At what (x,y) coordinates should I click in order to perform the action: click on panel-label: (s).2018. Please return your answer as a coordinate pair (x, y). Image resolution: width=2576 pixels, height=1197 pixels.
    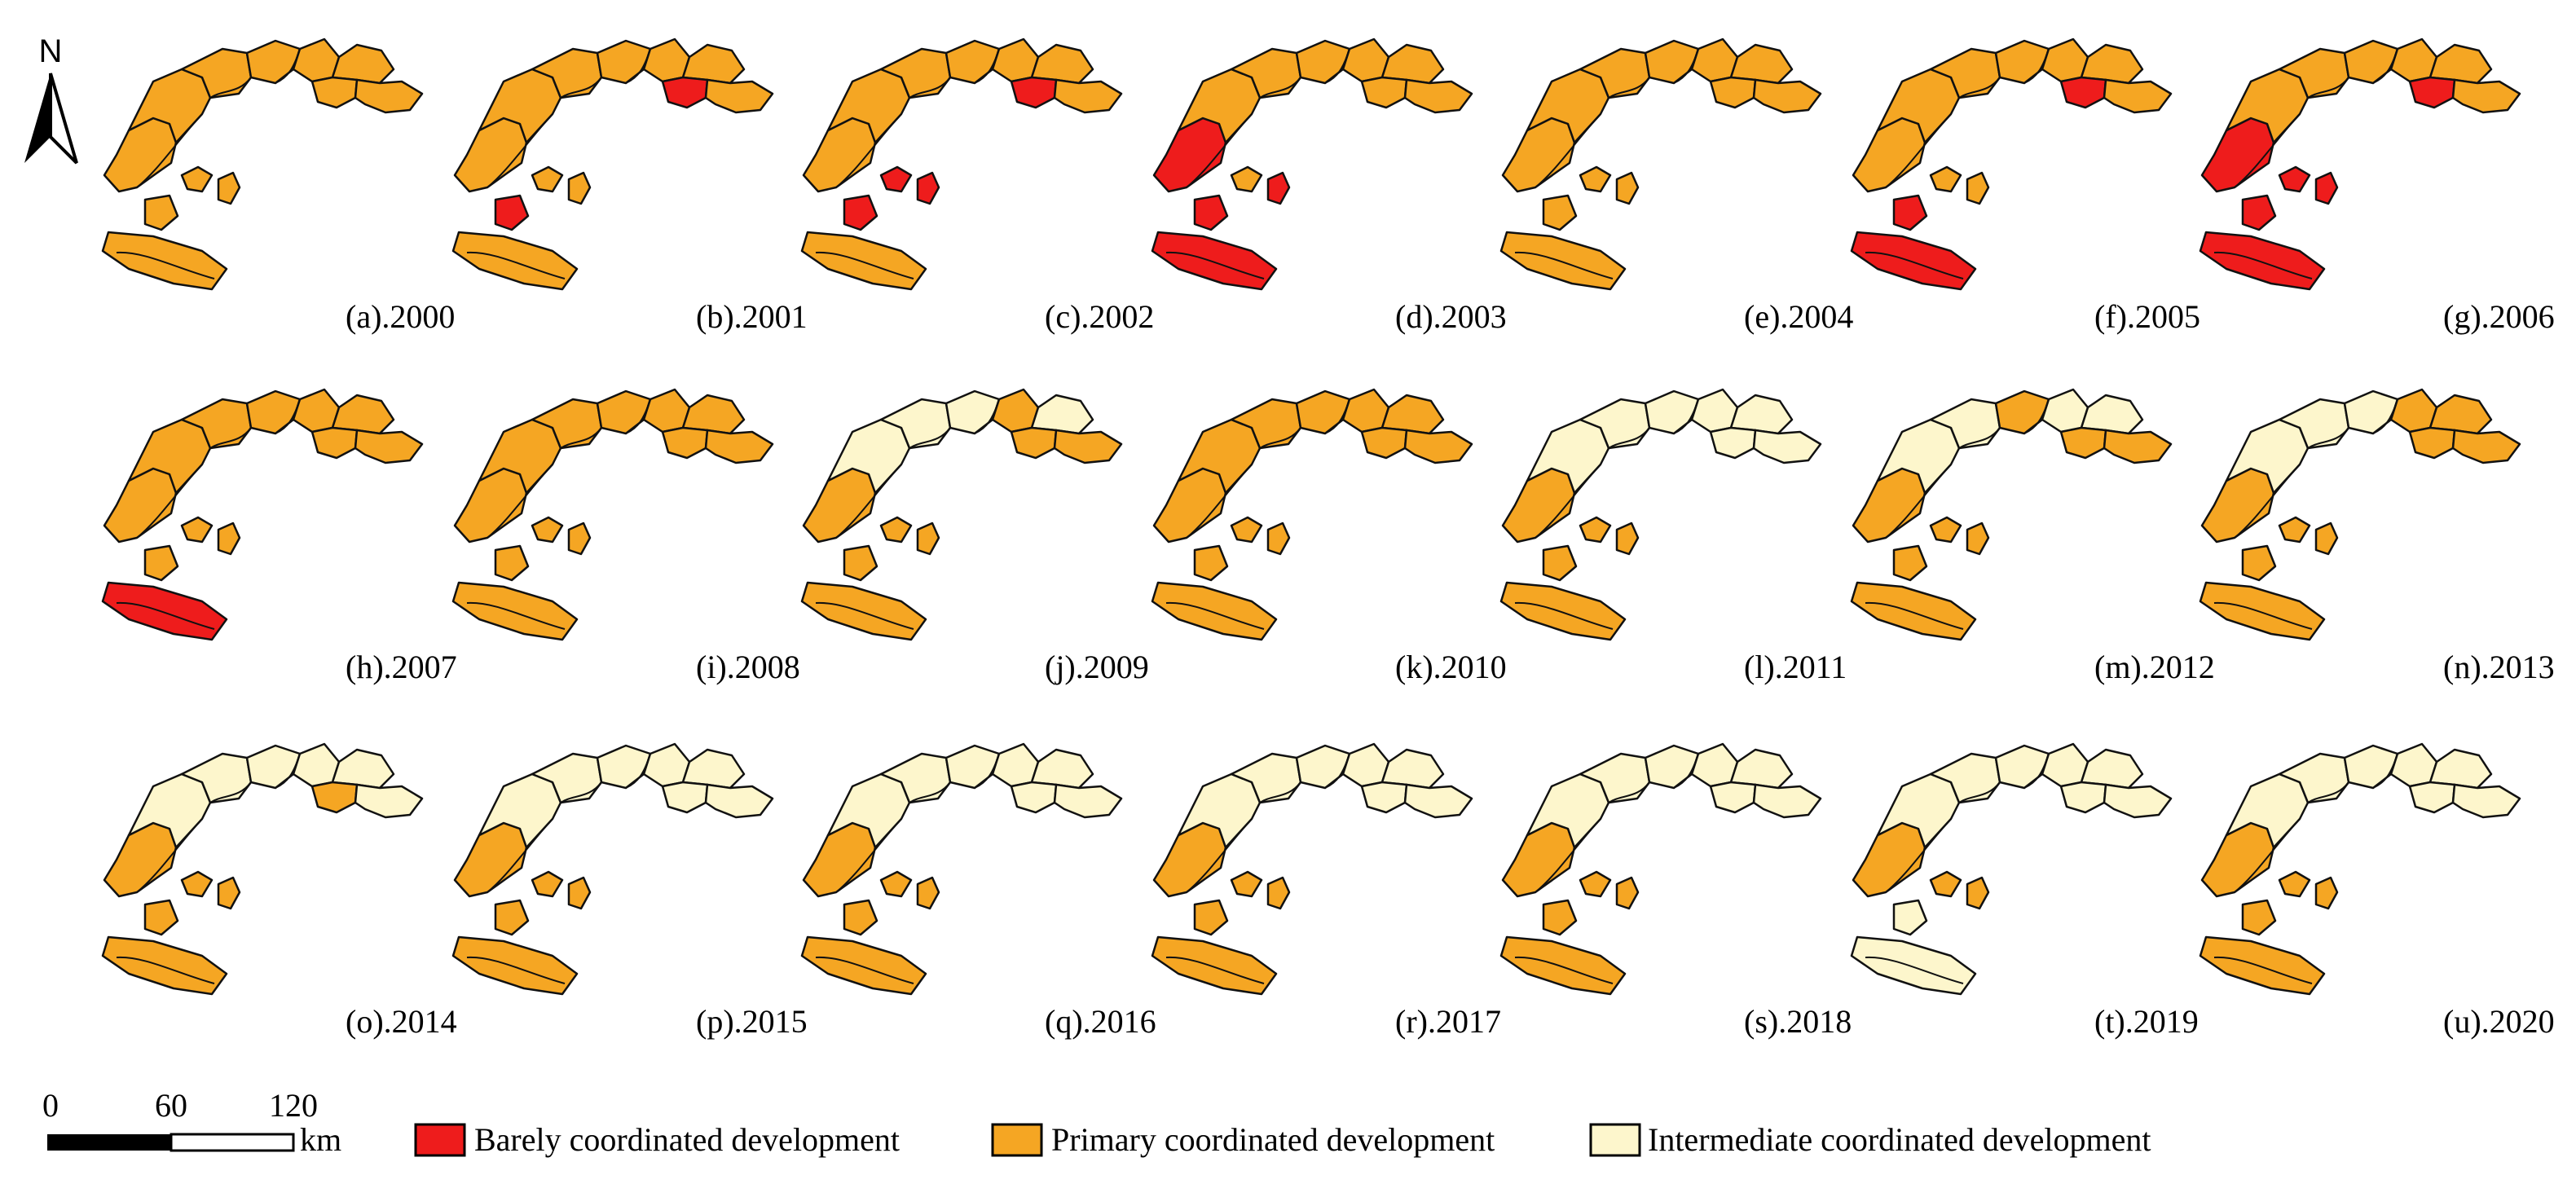
    Looking at the image, I should click on (1798, 1021).